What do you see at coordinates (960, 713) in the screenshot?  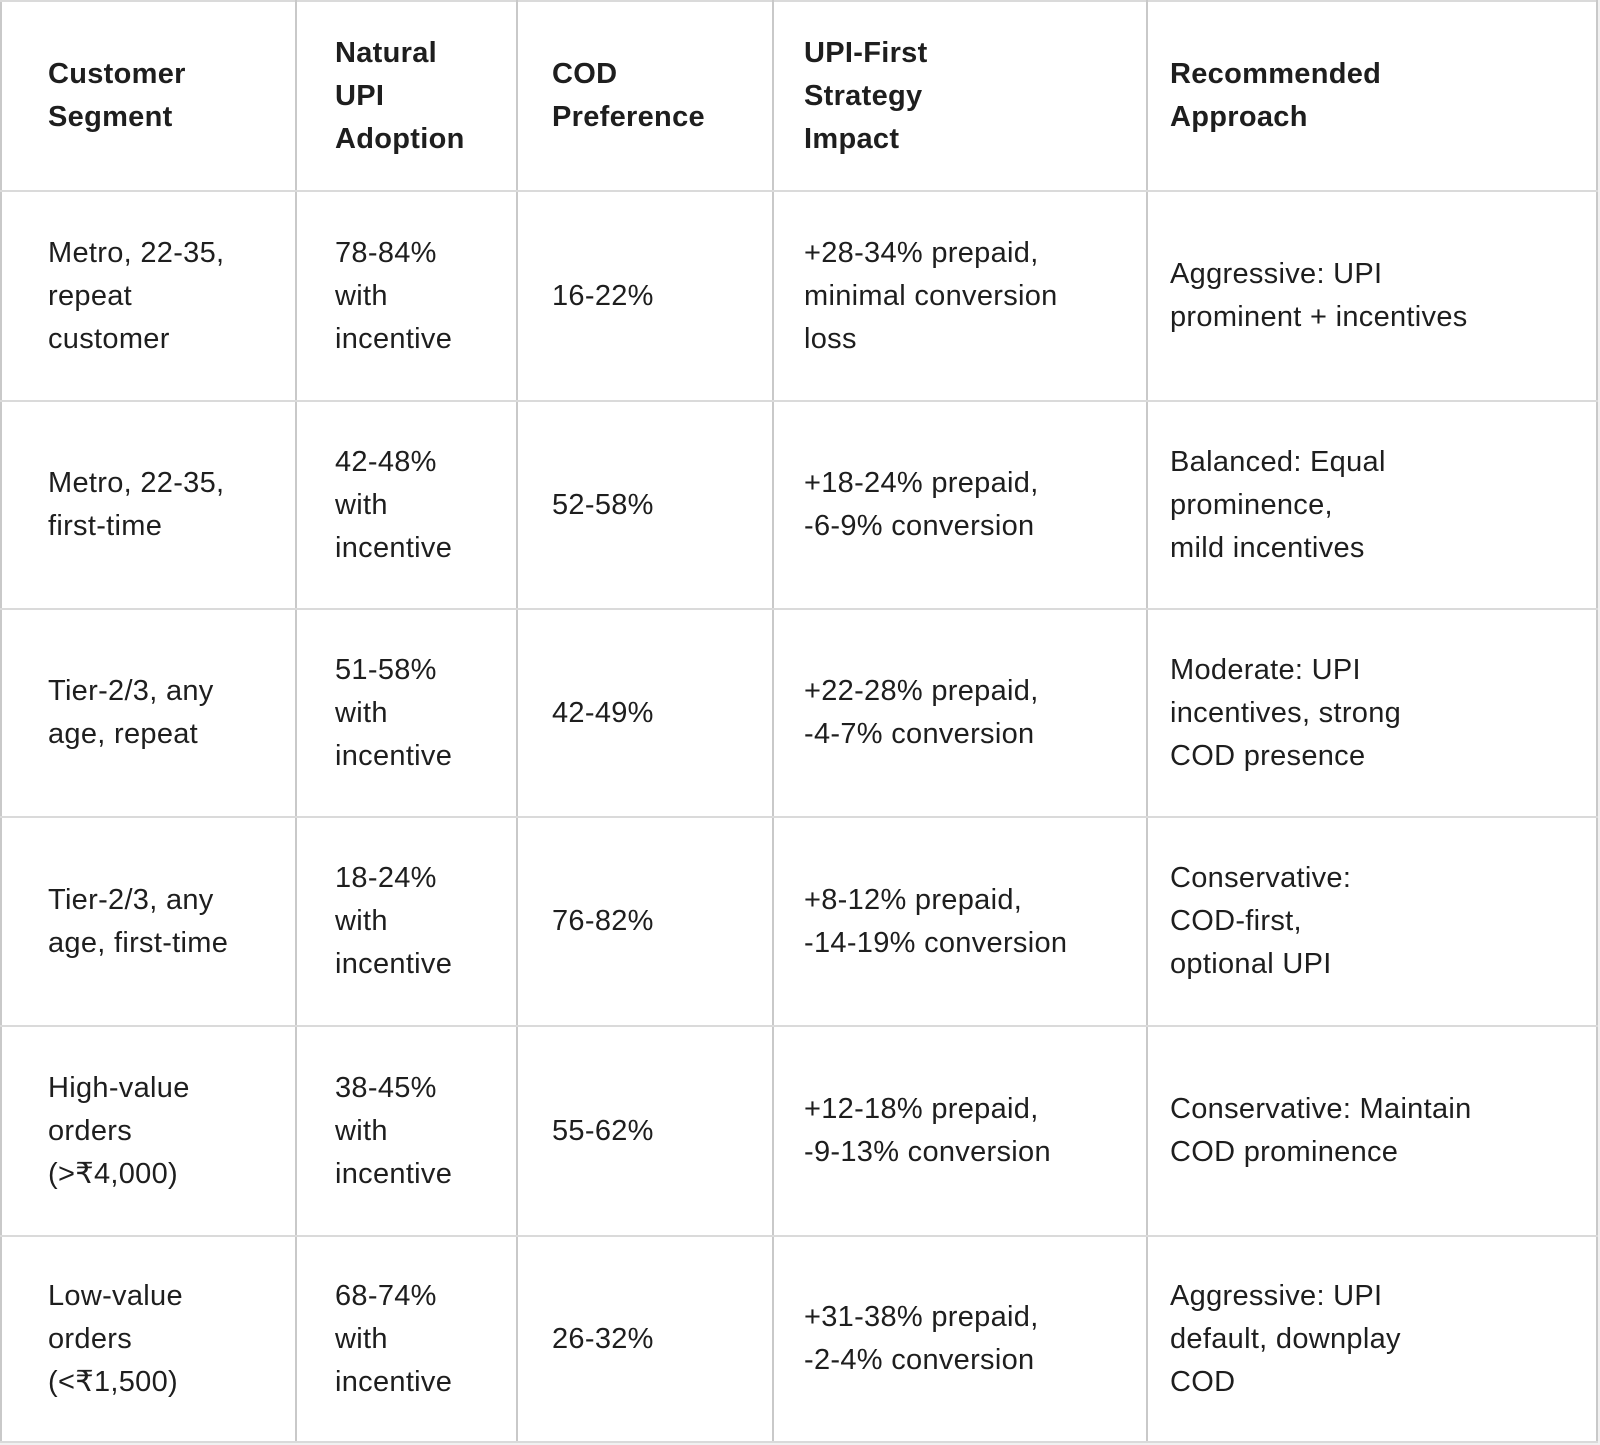 I see `cell-strategy-impact: +22-28% prepaid, -4-7% conversion` at bounding box center [960, 713].